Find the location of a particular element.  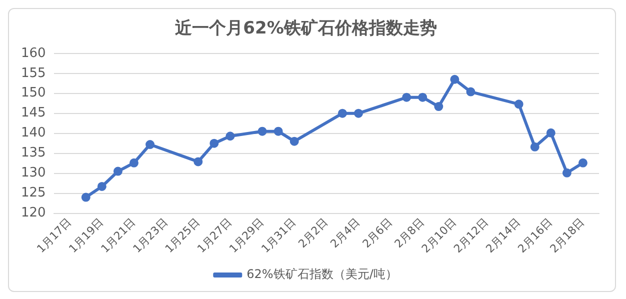

y-tick-label: 155 is located at coordinates (33, 73).